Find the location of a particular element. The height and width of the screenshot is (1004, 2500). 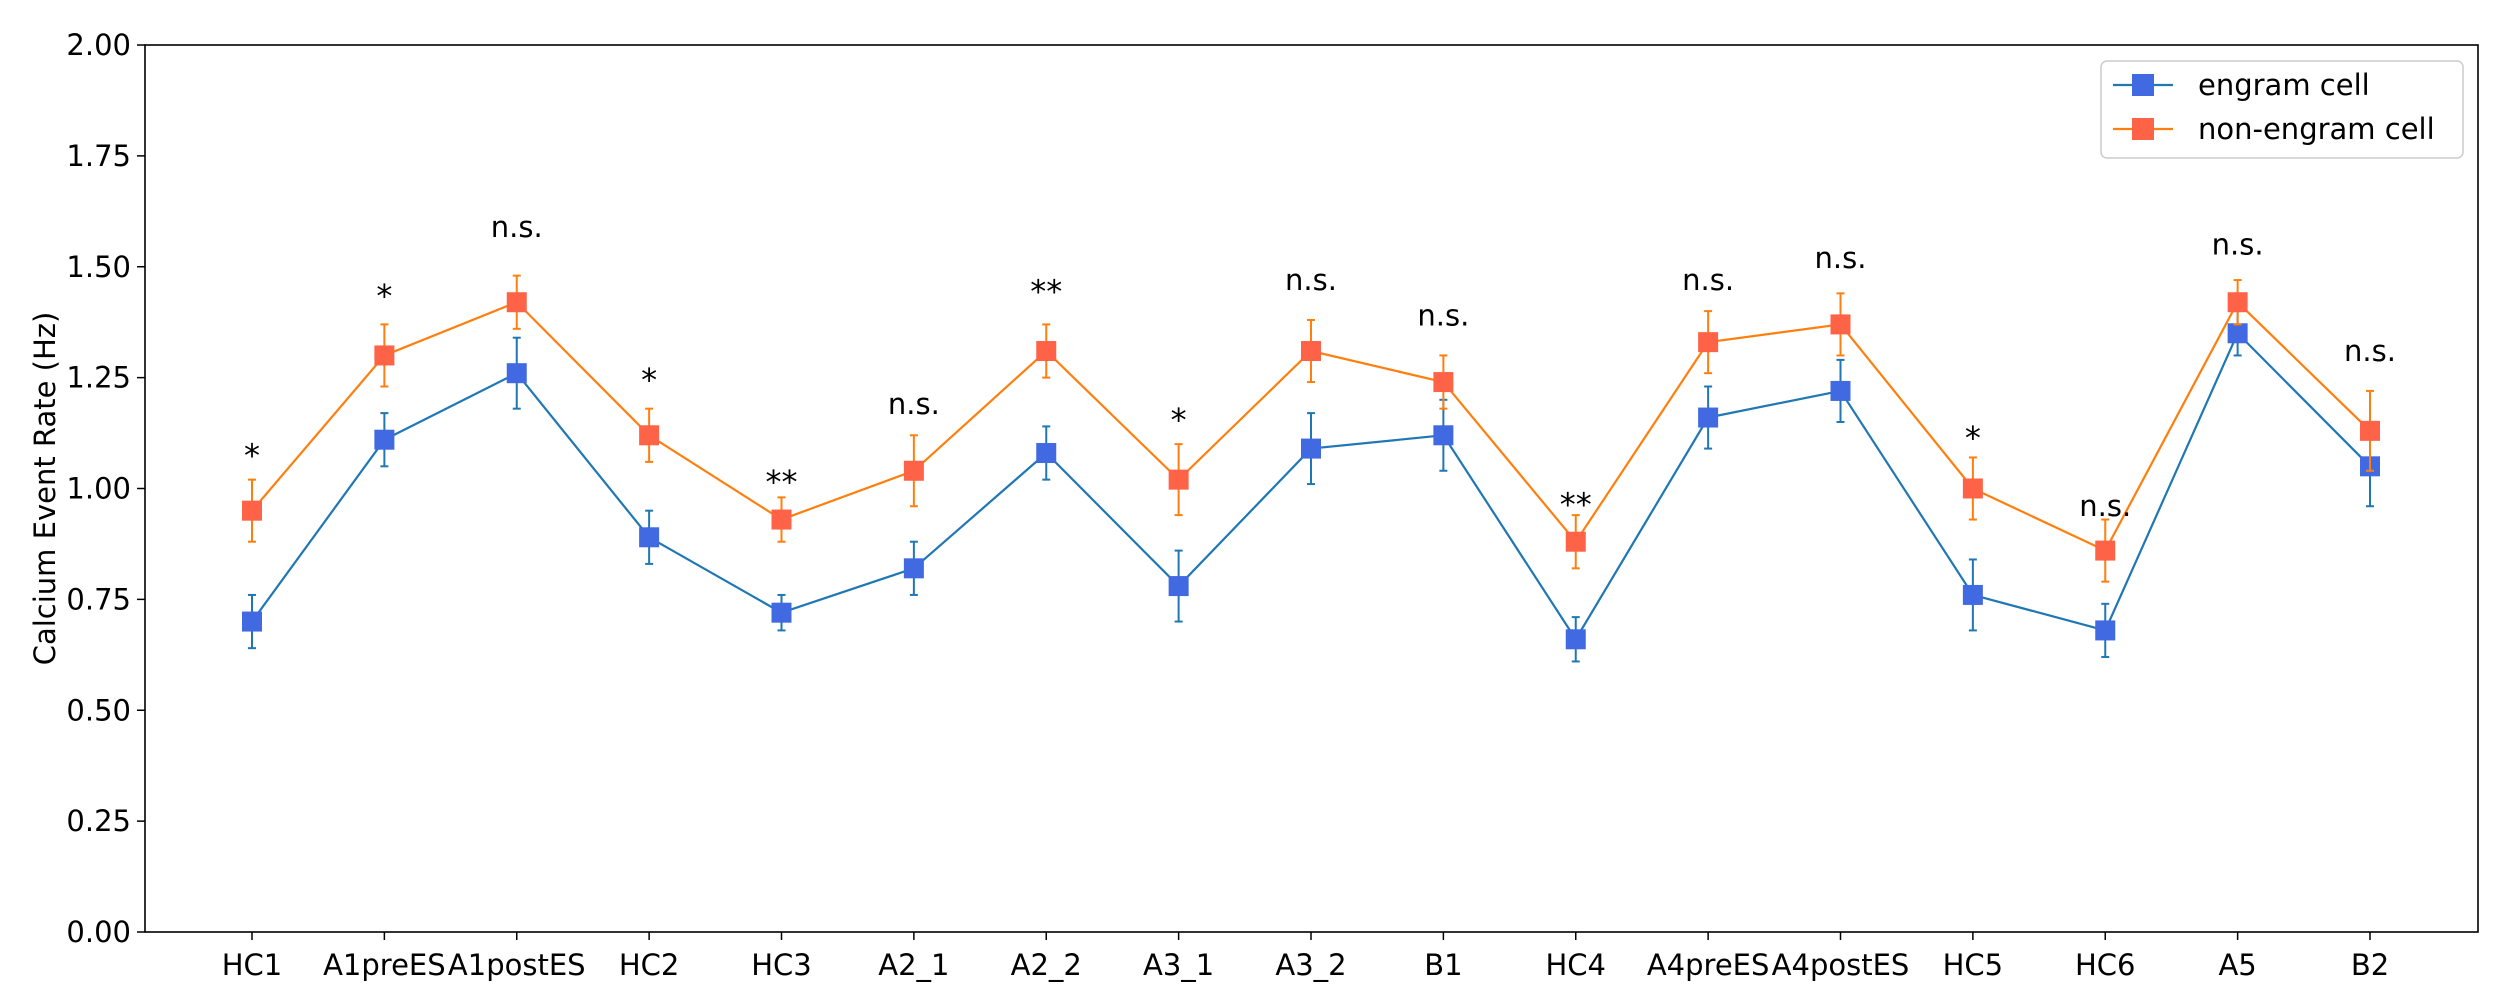

x-tick-label: A3_2 is located at coordinates (1310, 965).